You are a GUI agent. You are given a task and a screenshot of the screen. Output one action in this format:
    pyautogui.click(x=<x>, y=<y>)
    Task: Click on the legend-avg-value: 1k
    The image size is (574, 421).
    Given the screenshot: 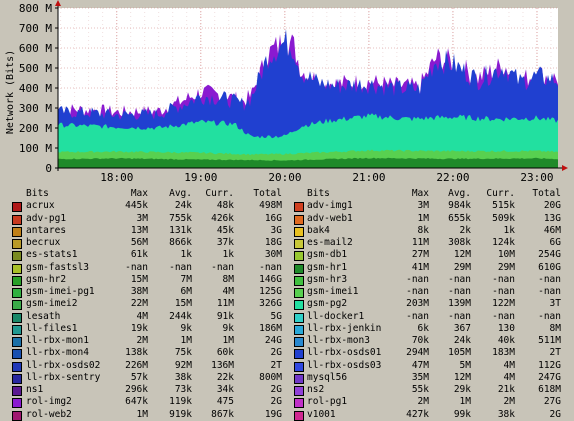 What is the action you would take?
    pyautogui.click(x=186, y=255)
    